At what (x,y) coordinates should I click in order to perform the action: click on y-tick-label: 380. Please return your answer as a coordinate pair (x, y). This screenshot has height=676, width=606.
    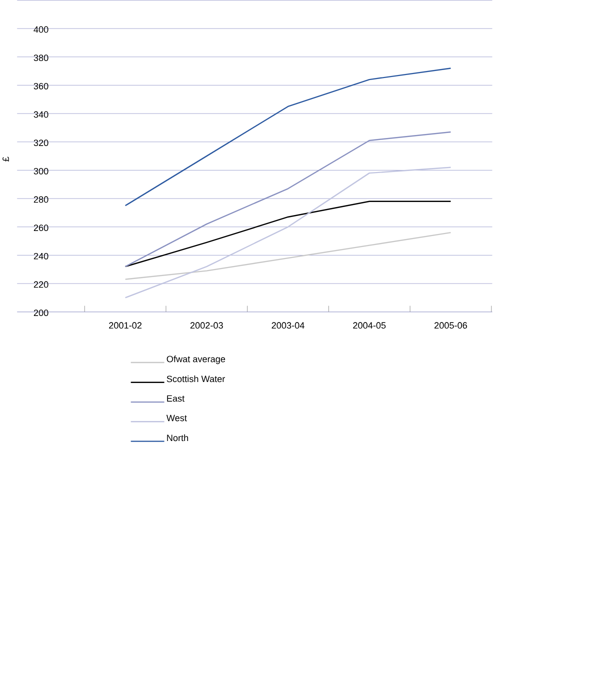
    Looking at the image, I should click on (41, 58).